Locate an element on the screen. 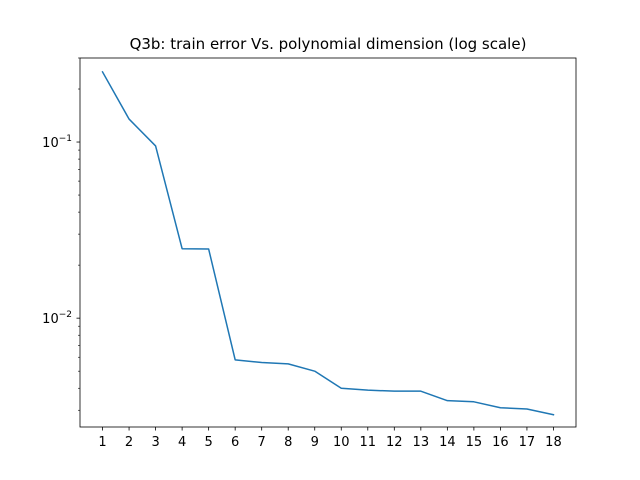  y-tick-label: 10⁻² is located at coordinates (57, 318).